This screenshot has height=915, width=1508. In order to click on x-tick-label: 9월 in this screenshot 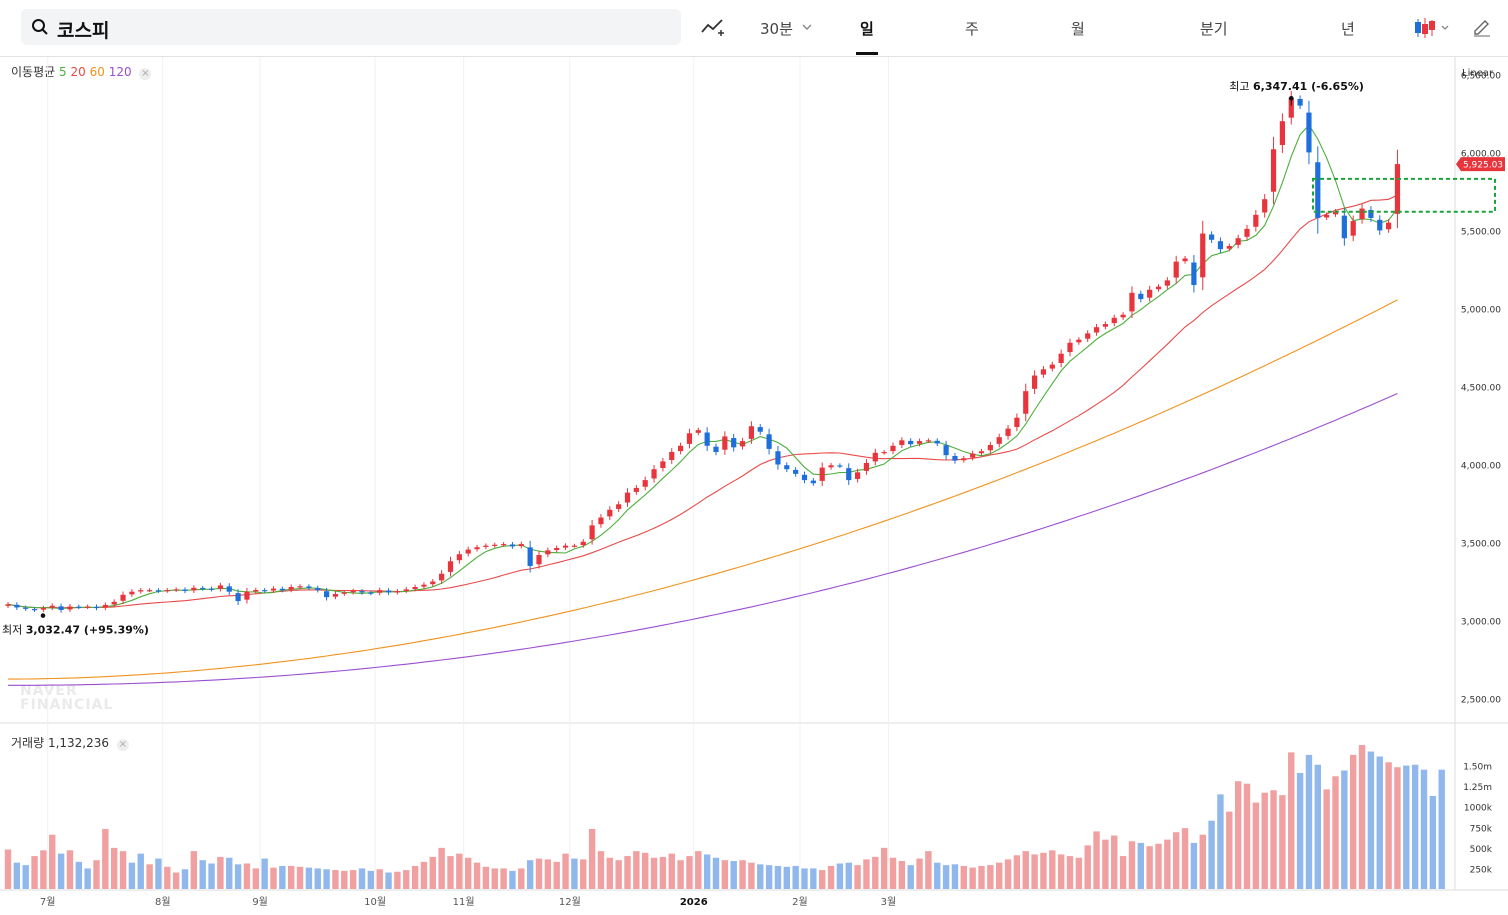, I will do `click(260, 902)`.